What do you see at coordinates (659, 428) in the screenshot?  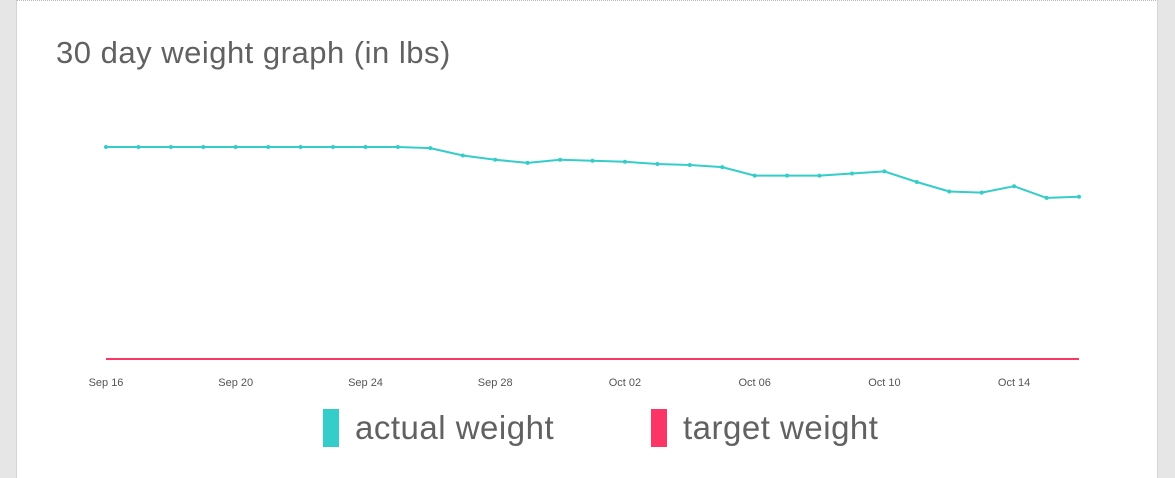 I see `legend-swatch-target-weight` at bounding box center [659, 428].